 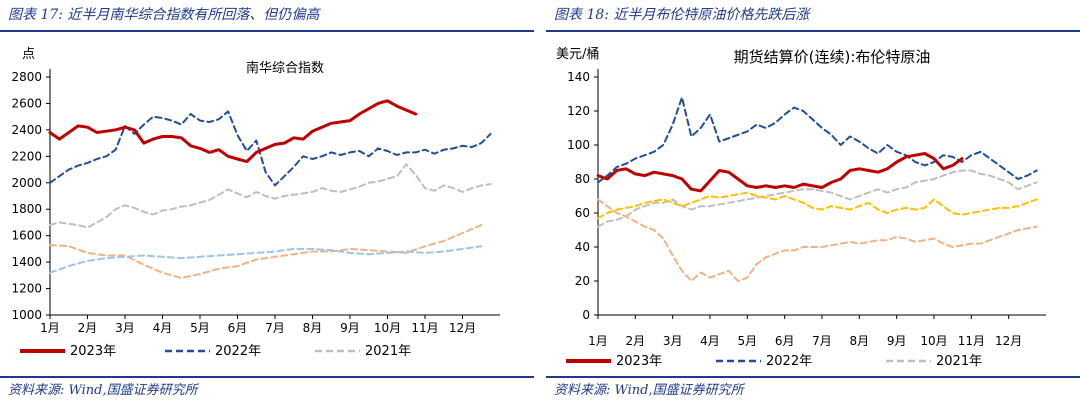 I want to click on y-tick-label: 2800, so click(x=26, y=77).